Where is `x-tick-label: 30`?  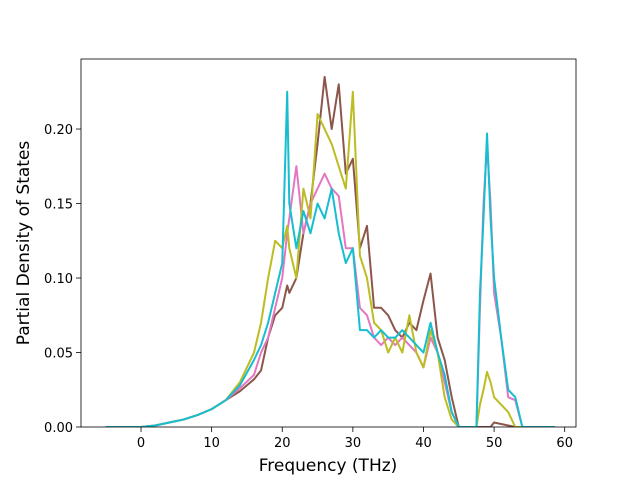
x-tick-label: 30 is located at coordinates (353, 443).